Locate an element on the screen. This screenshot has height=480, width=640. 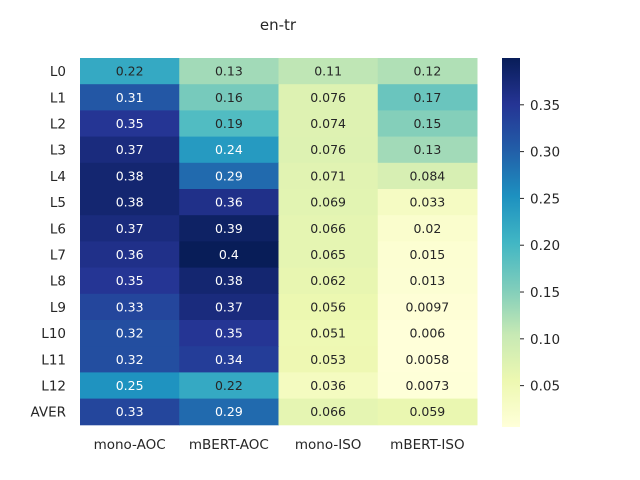
cell-value-label: 0.34 is located at coordinates (229, 359).